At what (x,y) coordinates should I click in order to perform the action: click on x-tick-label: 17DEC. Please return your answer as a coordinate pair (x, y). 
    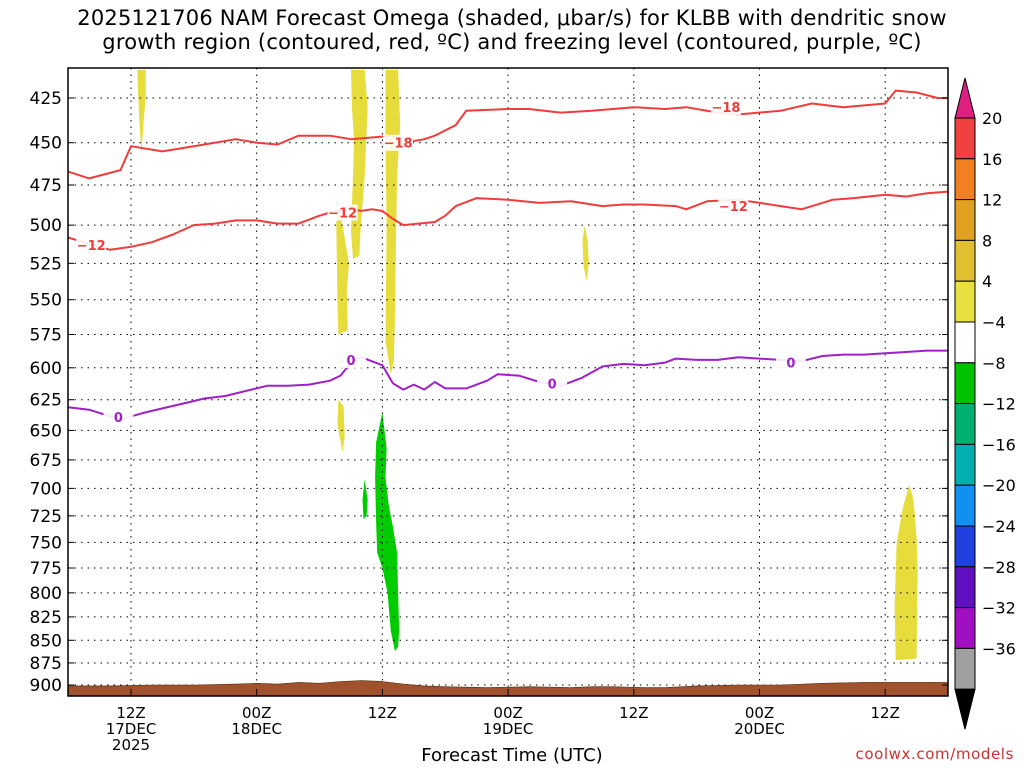
    Looking at the image, I should click on (131, 729).